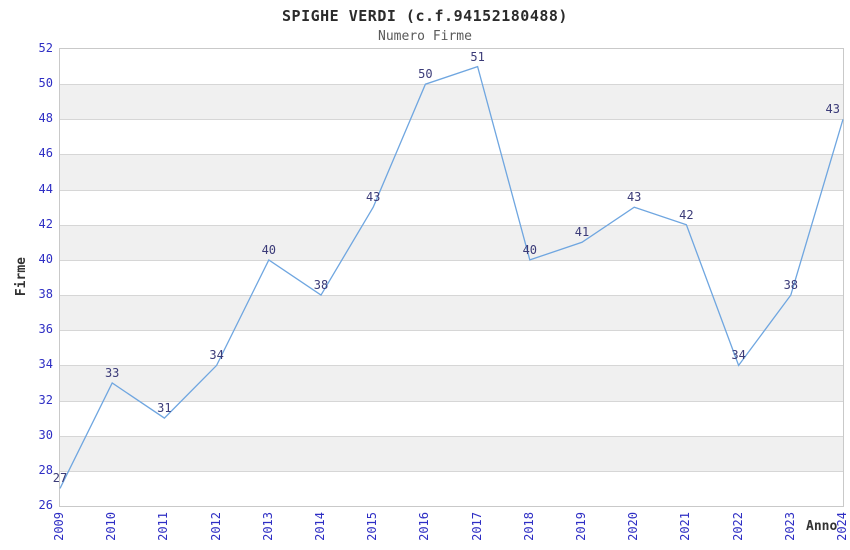 Image resolution: width=850 pixels, height=550 pixels. I want to click on data-point-label: 31, so click(164, 408).